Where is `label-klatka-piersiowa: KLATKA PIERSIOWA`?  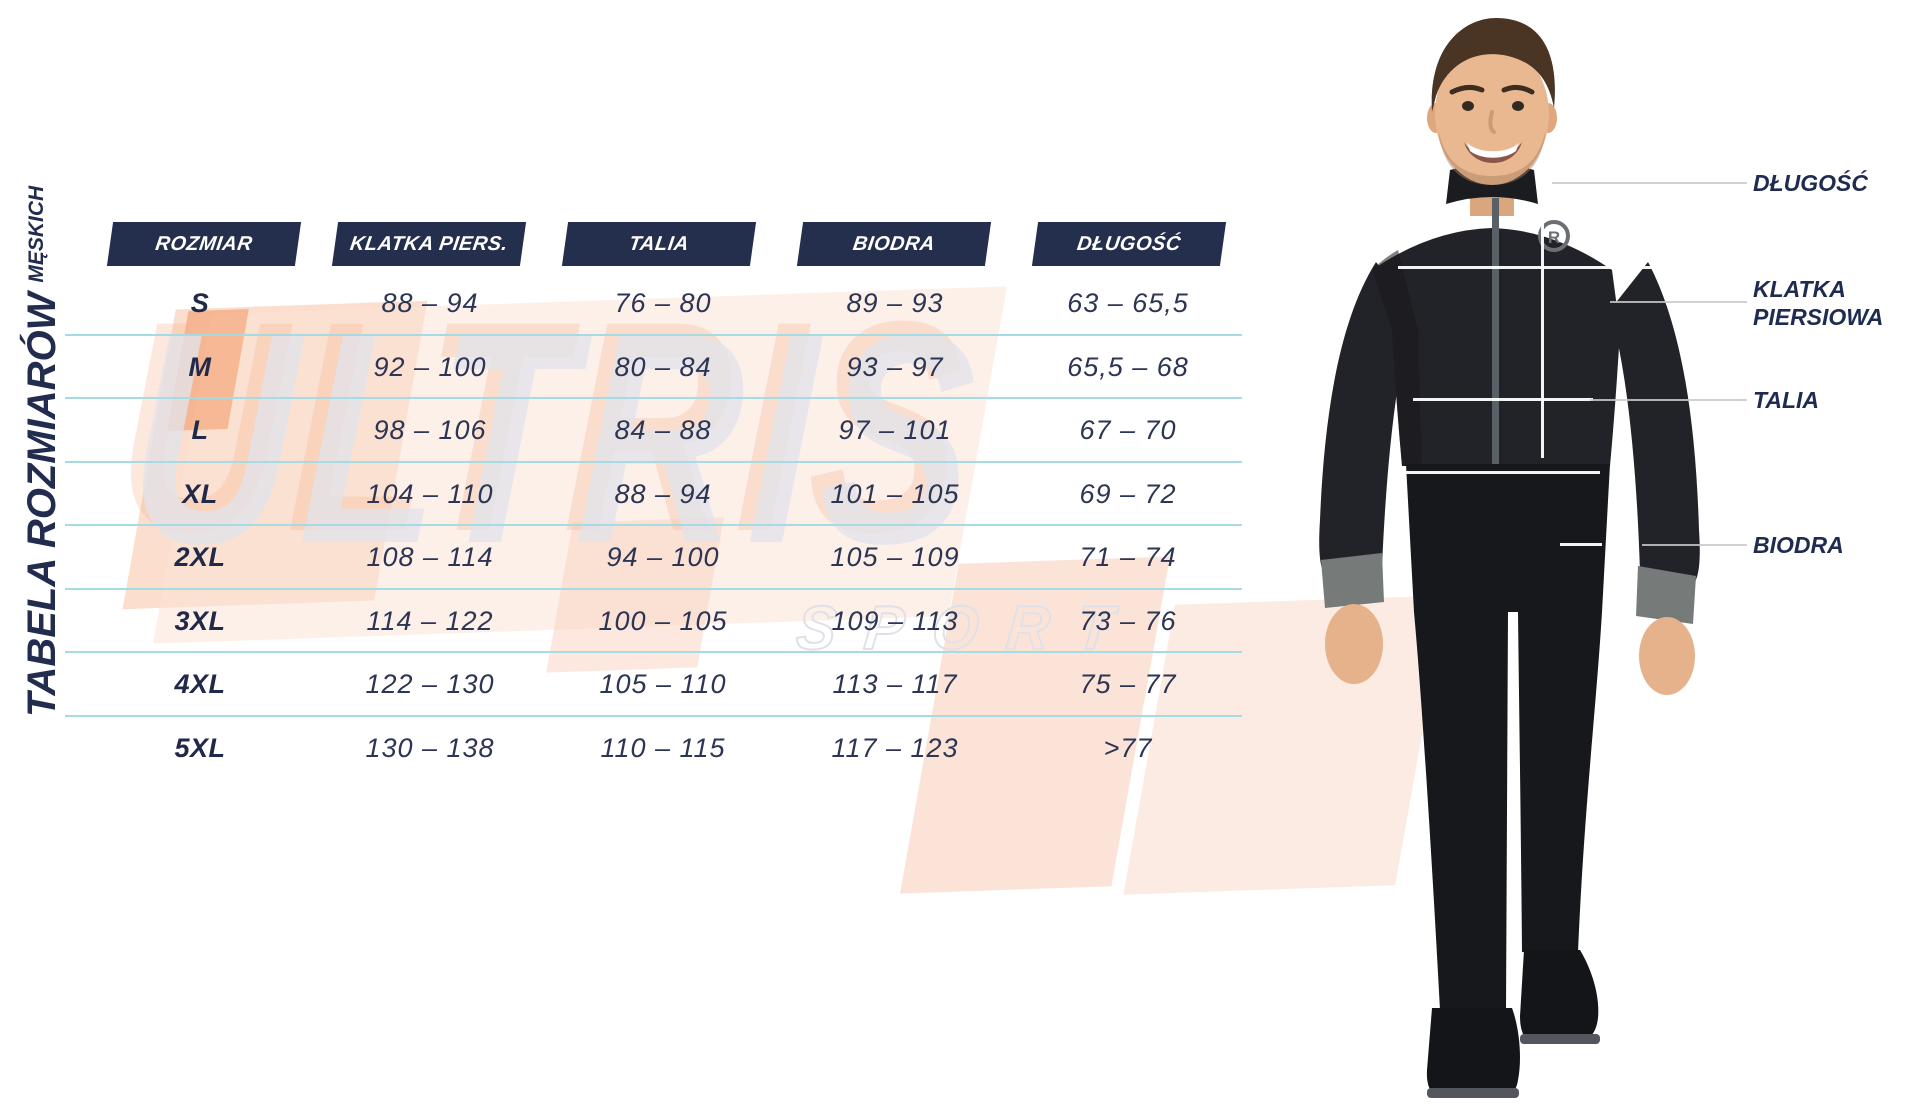
label-klatka-piersiowa: KLATKA PIERSIOWA is located at coordinates (1818, 303).